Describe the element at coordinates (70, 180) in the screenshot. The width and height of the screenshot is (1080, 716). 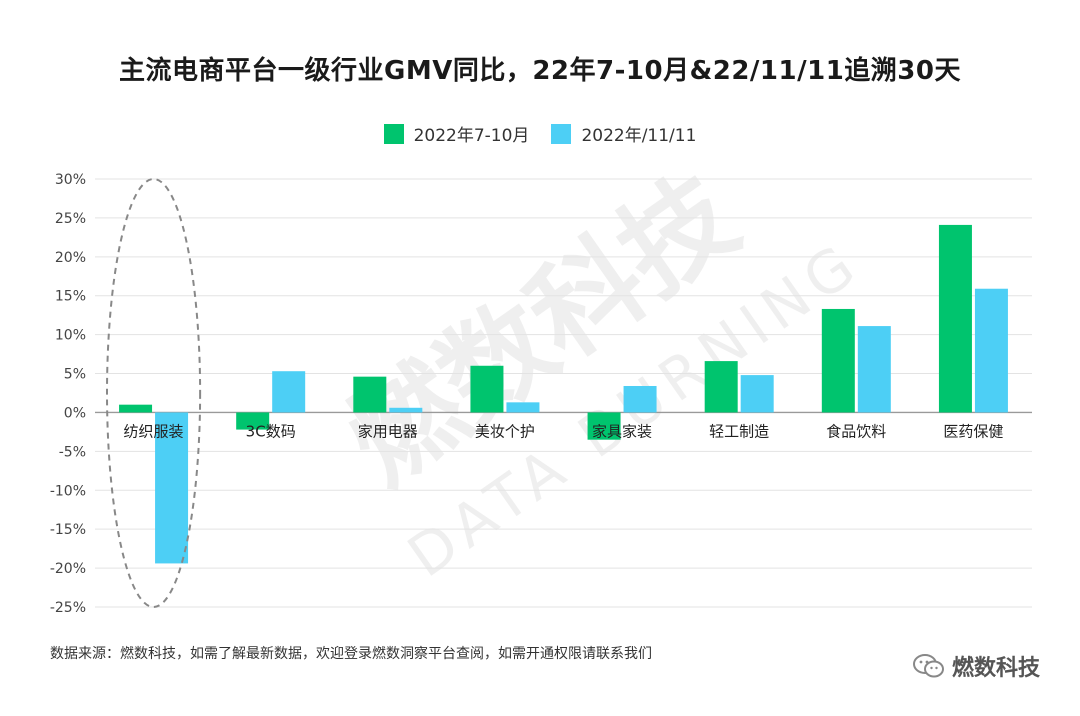
I see `y-tick-label: 30%` at that location.